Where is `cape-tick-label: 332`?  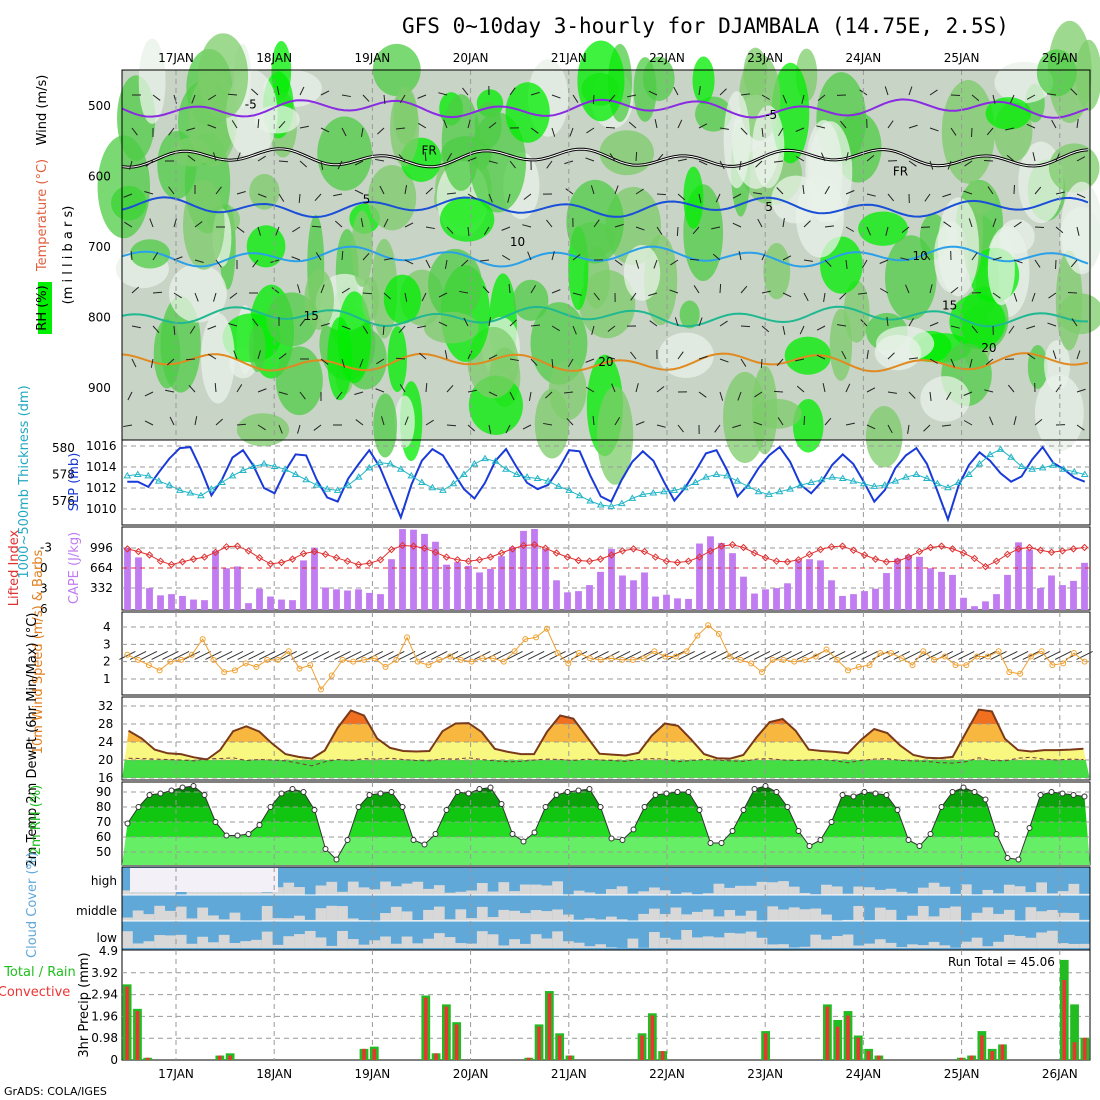
cape-tick-label: 332 is located at coordinates (101, 588).